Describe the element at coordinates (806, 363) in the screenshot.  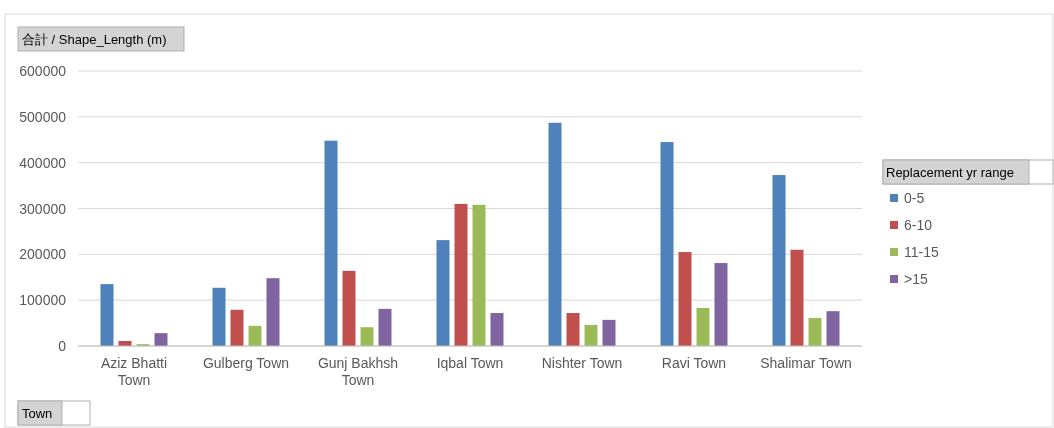
I see `x-tick-label: Shalimar Town` at that location.